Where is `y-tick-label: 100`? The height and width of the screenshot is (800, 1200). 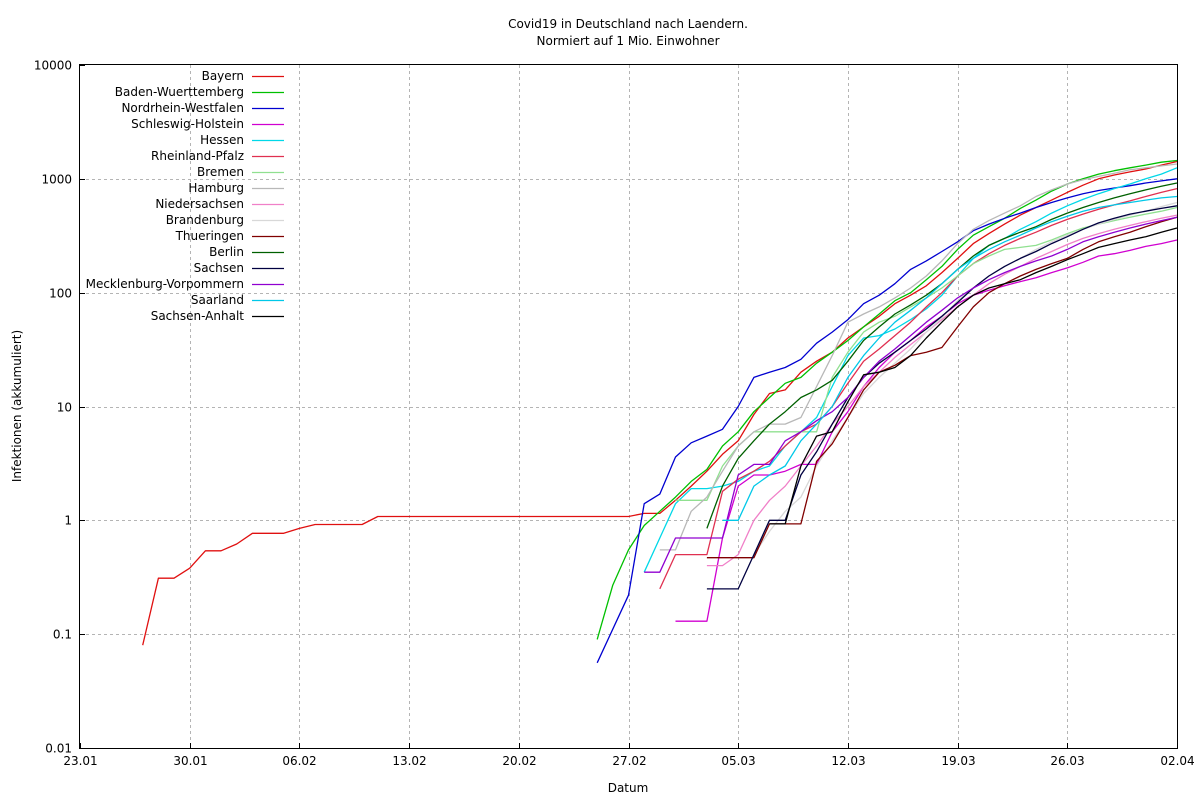 y-tick-label: 100 is located at coordinates (60, 294).